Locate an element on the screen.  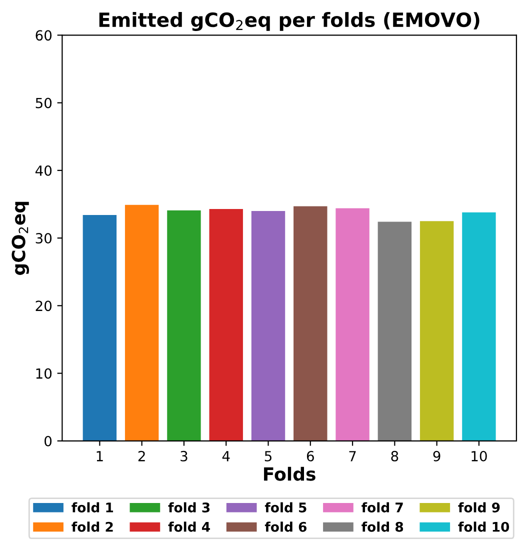
y-tick-label: 60 is located at coordinates (44, 35).